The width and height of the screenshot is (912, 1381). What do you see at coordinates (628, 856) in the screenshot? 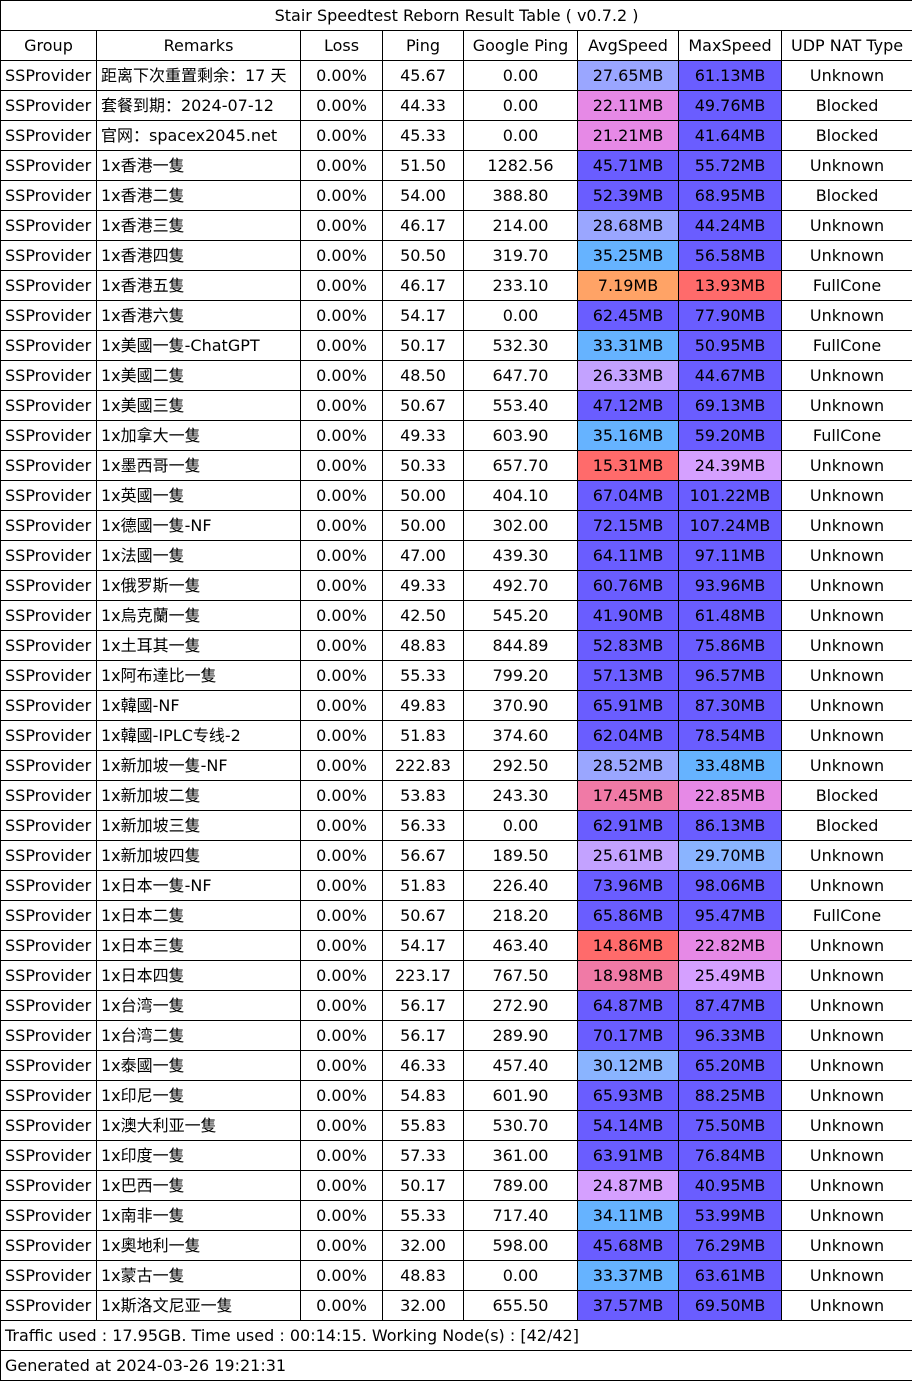
I see `cell-avg-speed: 25.61MB` at bounding box center [628, 856].